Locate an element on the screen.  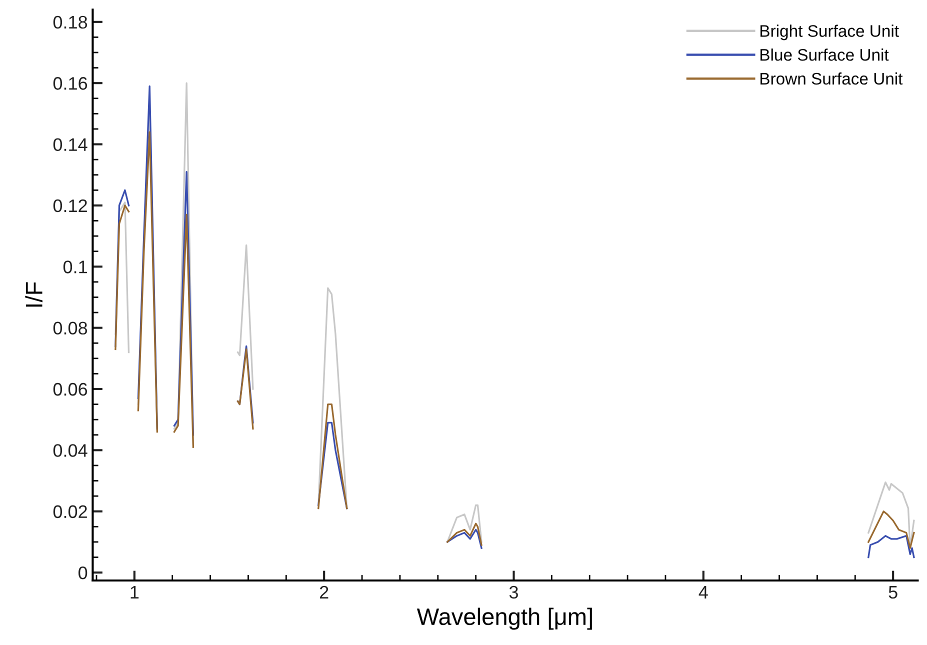
y-tick-label: 0.02 is located at coordinates (70, 511).